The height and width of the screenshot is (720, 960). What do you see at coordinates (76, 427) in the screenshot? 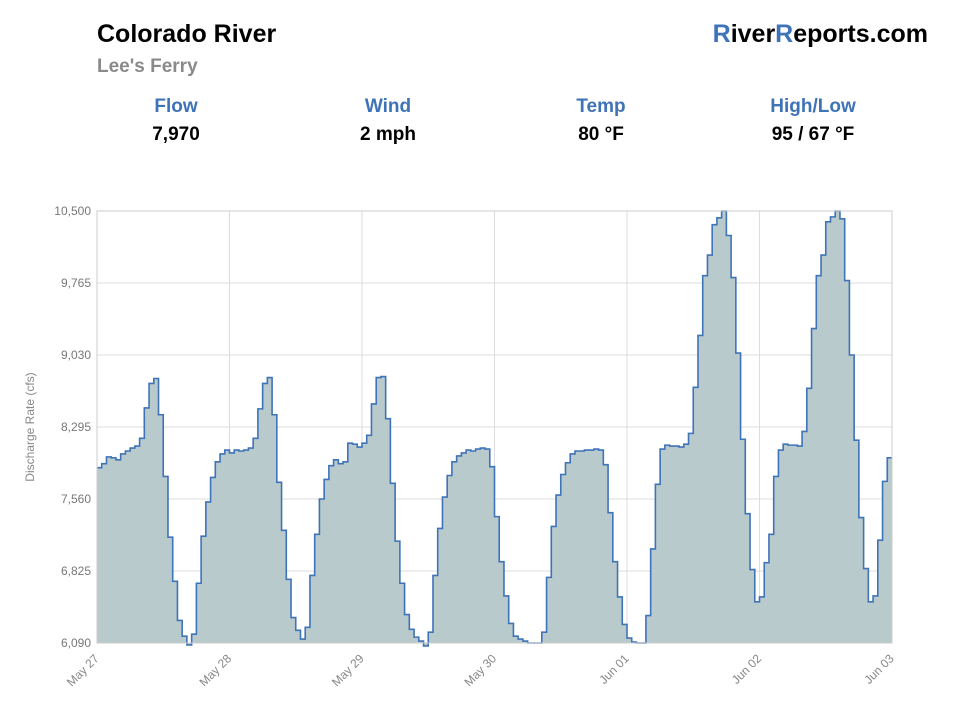
I see `y-tick-label: 8,295` at bounding box center [76, 427].